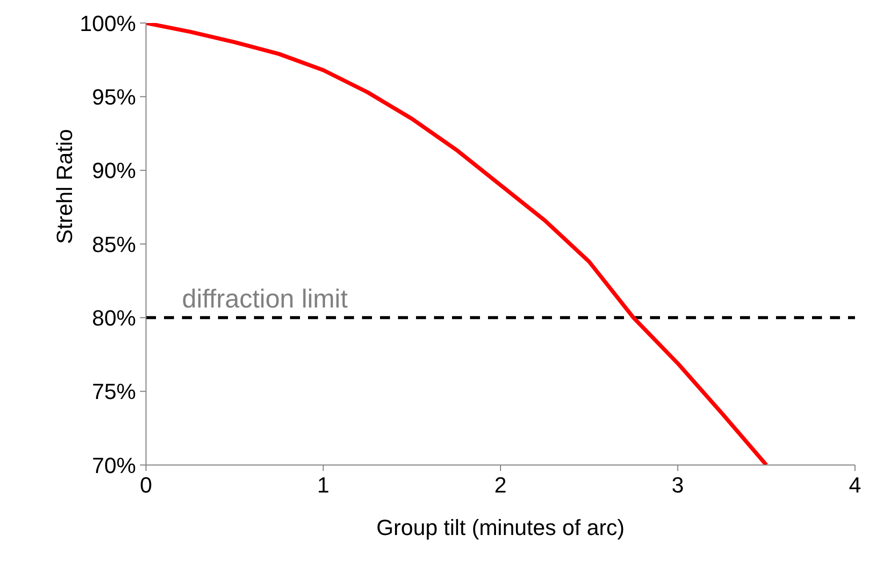  What do you see at coordinates (855, 485) in the screenshot?
I see `x-tick-label: 4` at bounding box center [855, 485].